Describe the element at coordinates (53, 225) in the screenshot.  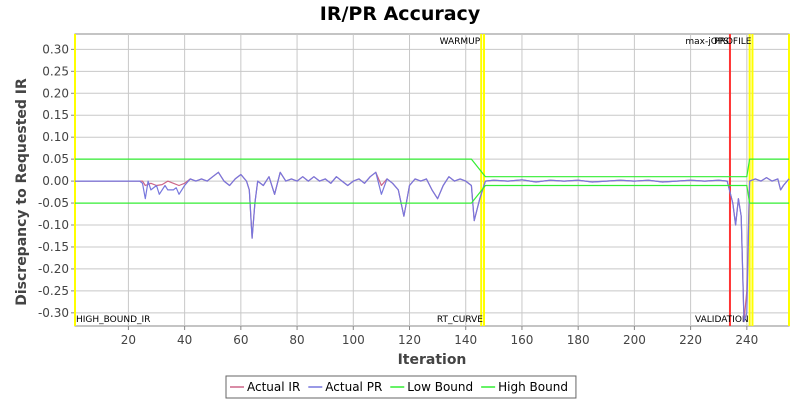
I see `y-tick-label: -0.10` at that location.